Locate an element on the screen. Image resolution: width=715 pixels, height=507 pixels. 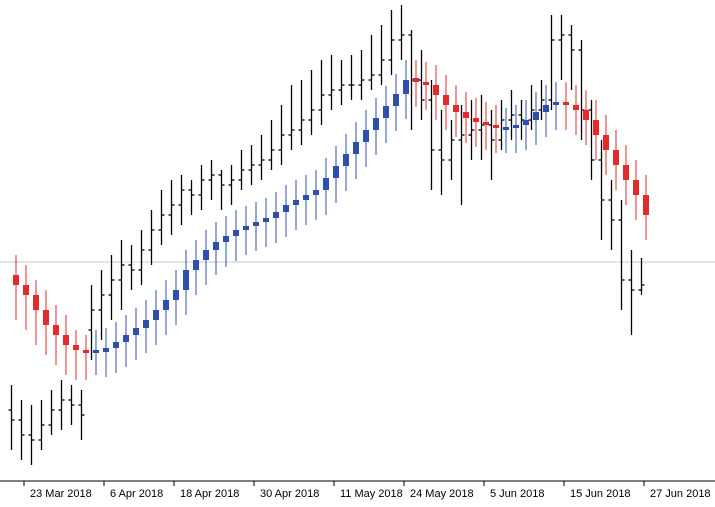
x-tick-label: 27 Jun 2018 is located at coordinates (680, 494).